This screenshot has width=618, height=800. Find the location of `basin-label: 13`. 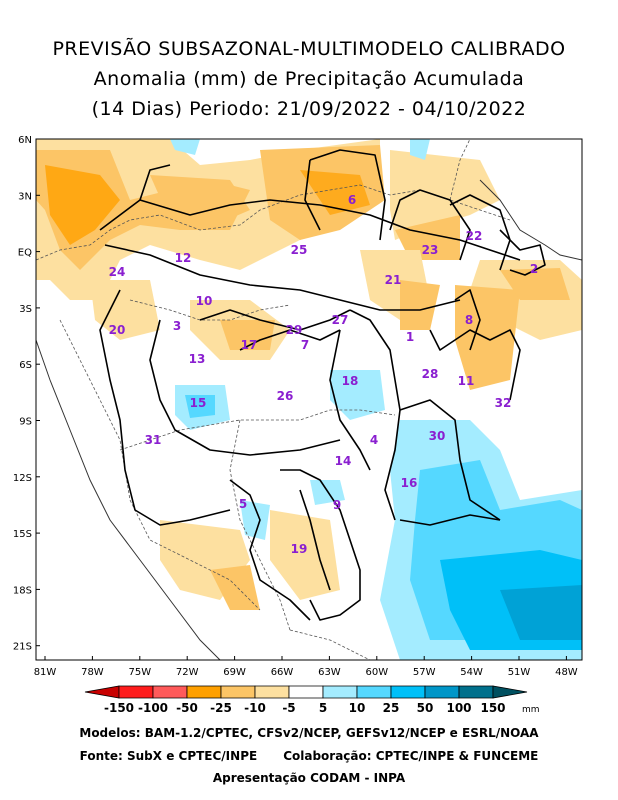

basin-label: 13 is located at coordinates (197, 359).